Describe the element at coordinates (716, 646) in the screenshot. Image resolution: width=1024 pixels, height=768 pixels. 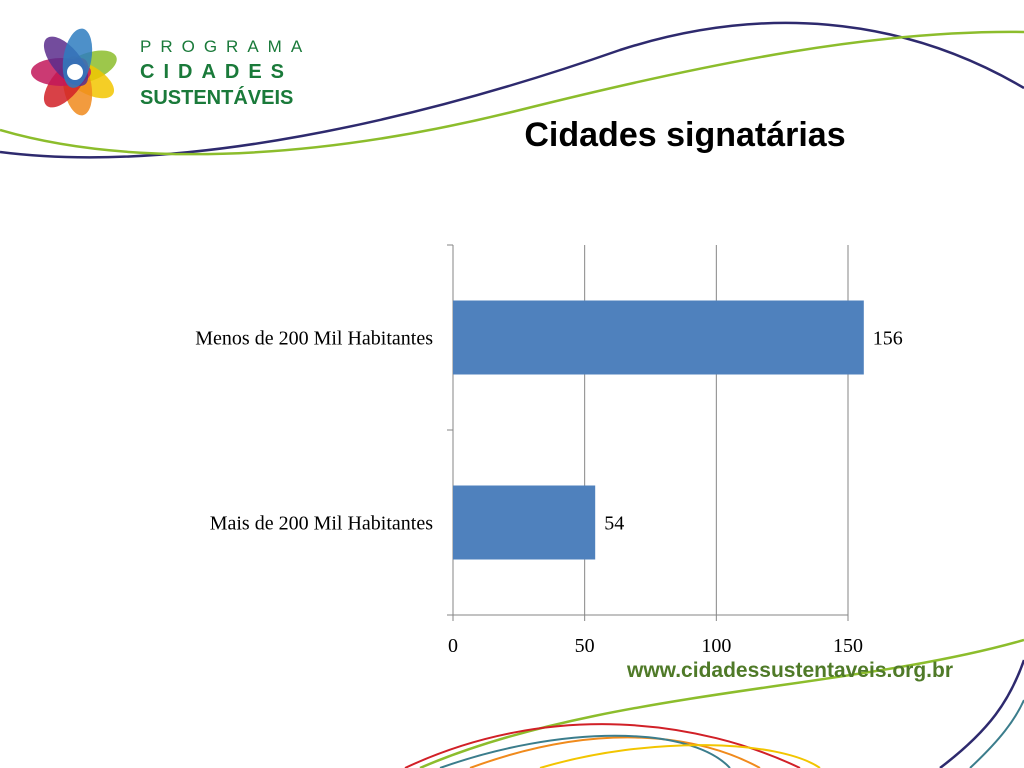
I see `x-tick-label: 100` at that location.